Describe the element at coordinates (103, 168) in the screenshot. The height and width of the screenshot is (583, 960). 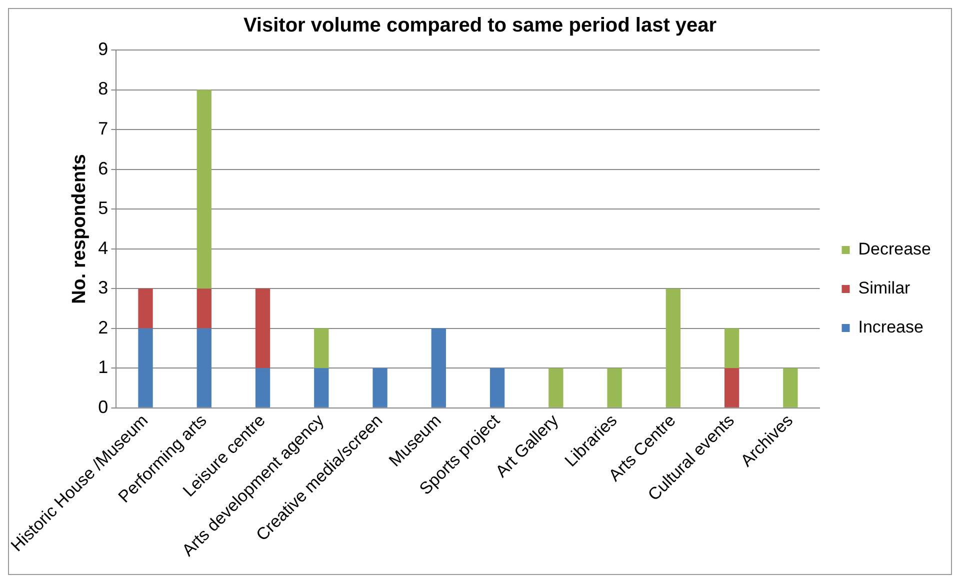
I see `y-tick-label: 6` at that location.